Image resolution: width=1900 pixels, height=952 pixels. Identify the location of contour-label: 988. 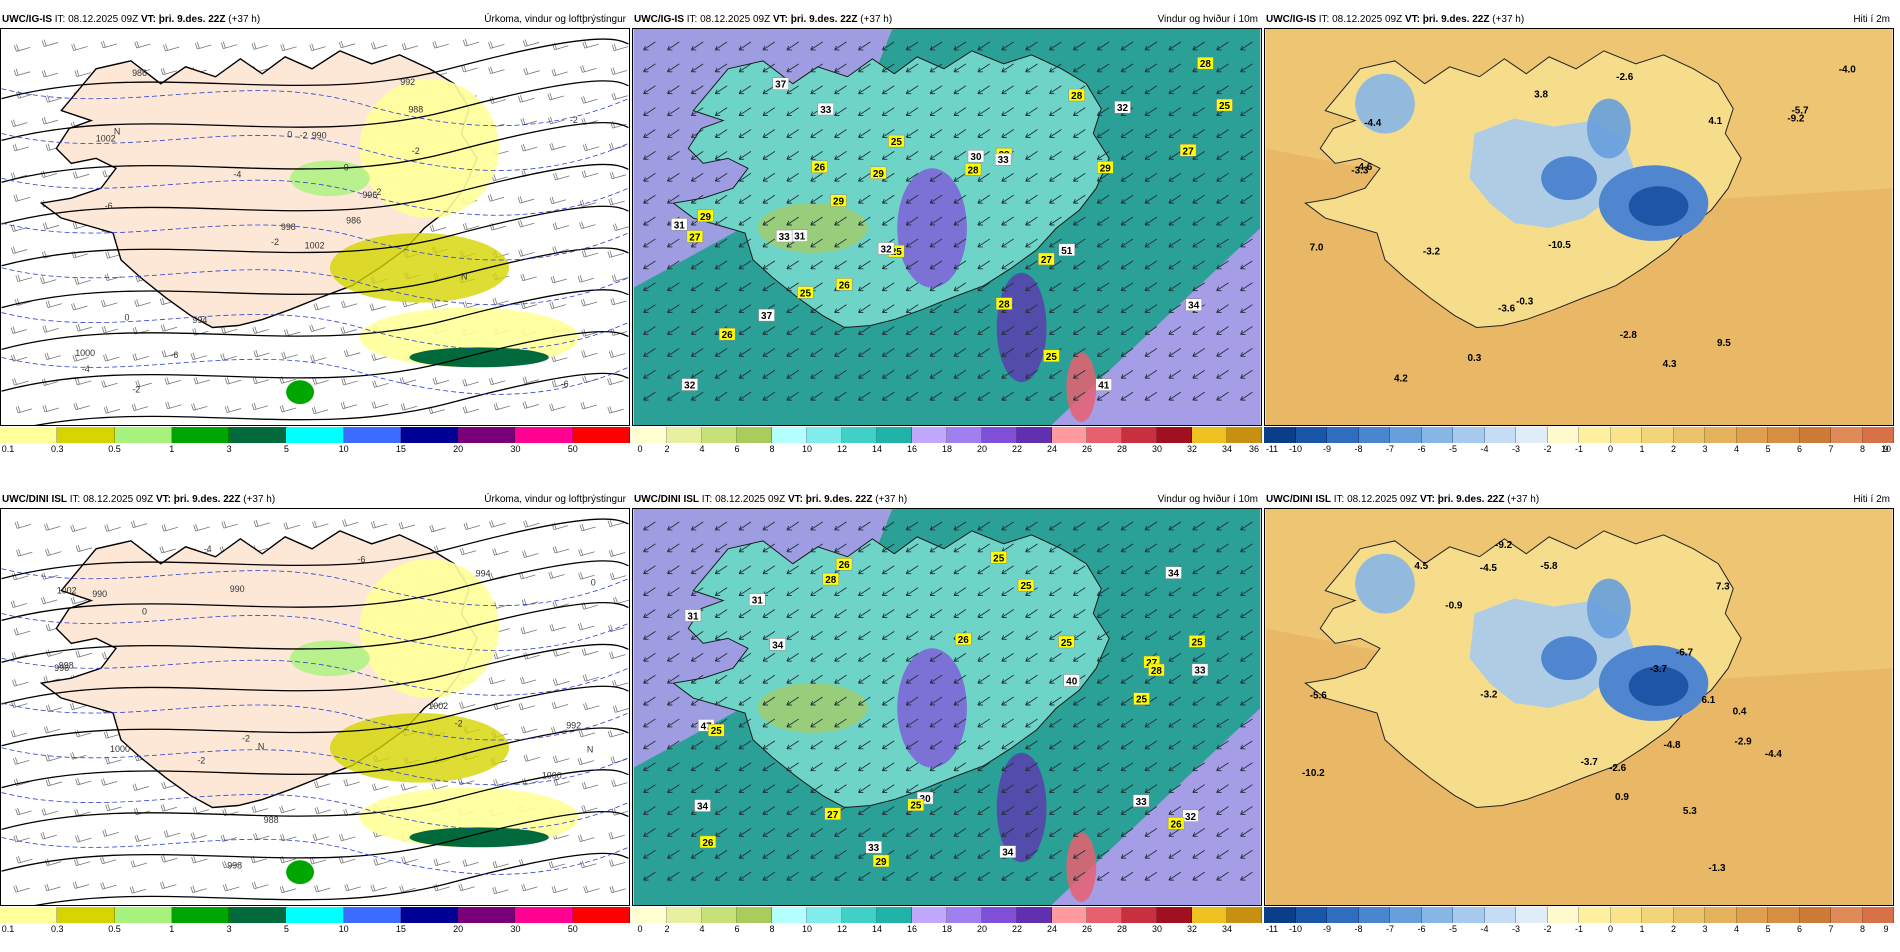
(415, 109).